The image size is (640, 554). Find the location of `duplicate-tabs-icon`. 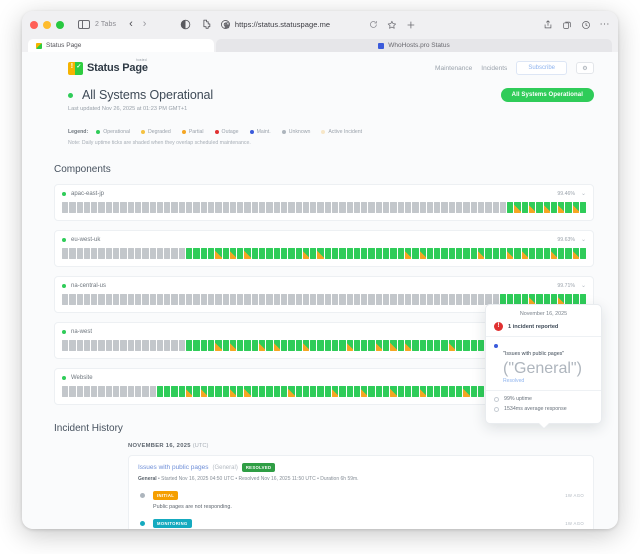

duplicate-tabs-icon is located at coordinates (567, 25).